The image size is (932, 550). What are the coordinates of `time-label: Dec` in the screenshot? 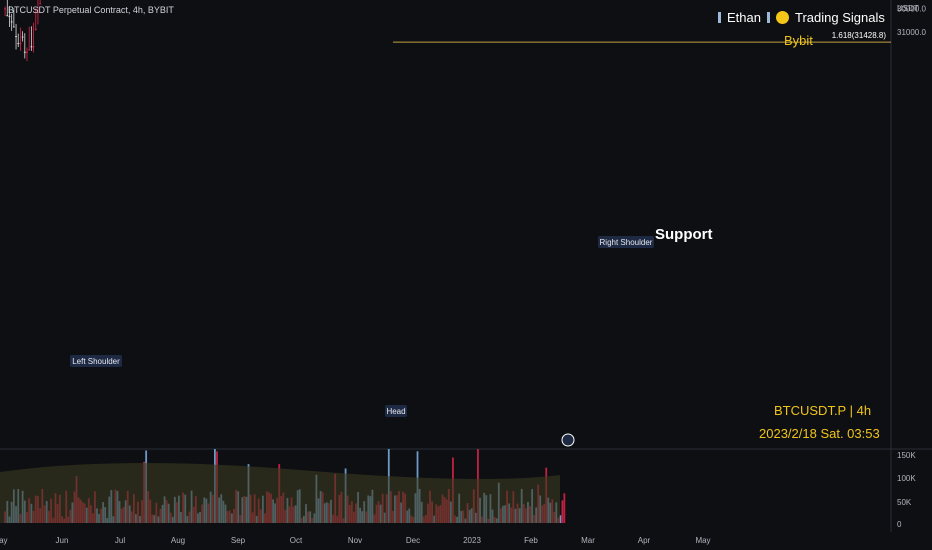 It's located at (413, 540).